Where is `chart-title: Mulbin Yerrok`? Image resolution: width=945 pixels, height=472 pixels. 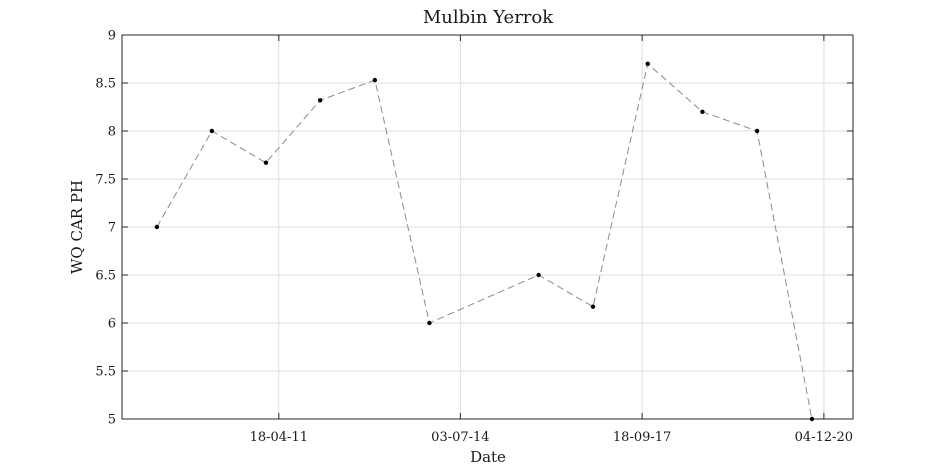 chart-title: Mulbin Yerrok is located at coordinates (488, 17).